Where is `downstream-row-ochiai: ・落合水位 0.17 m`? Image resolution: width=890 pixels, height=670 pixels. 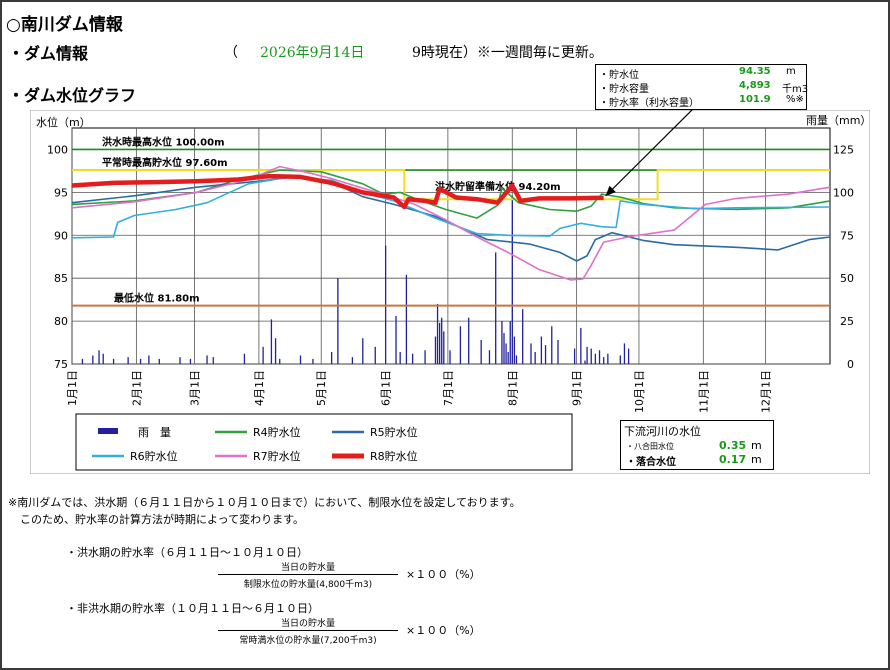
downstream-row-ochiai: ・落合水位 0.17 m is located at coordinates (697, 460).